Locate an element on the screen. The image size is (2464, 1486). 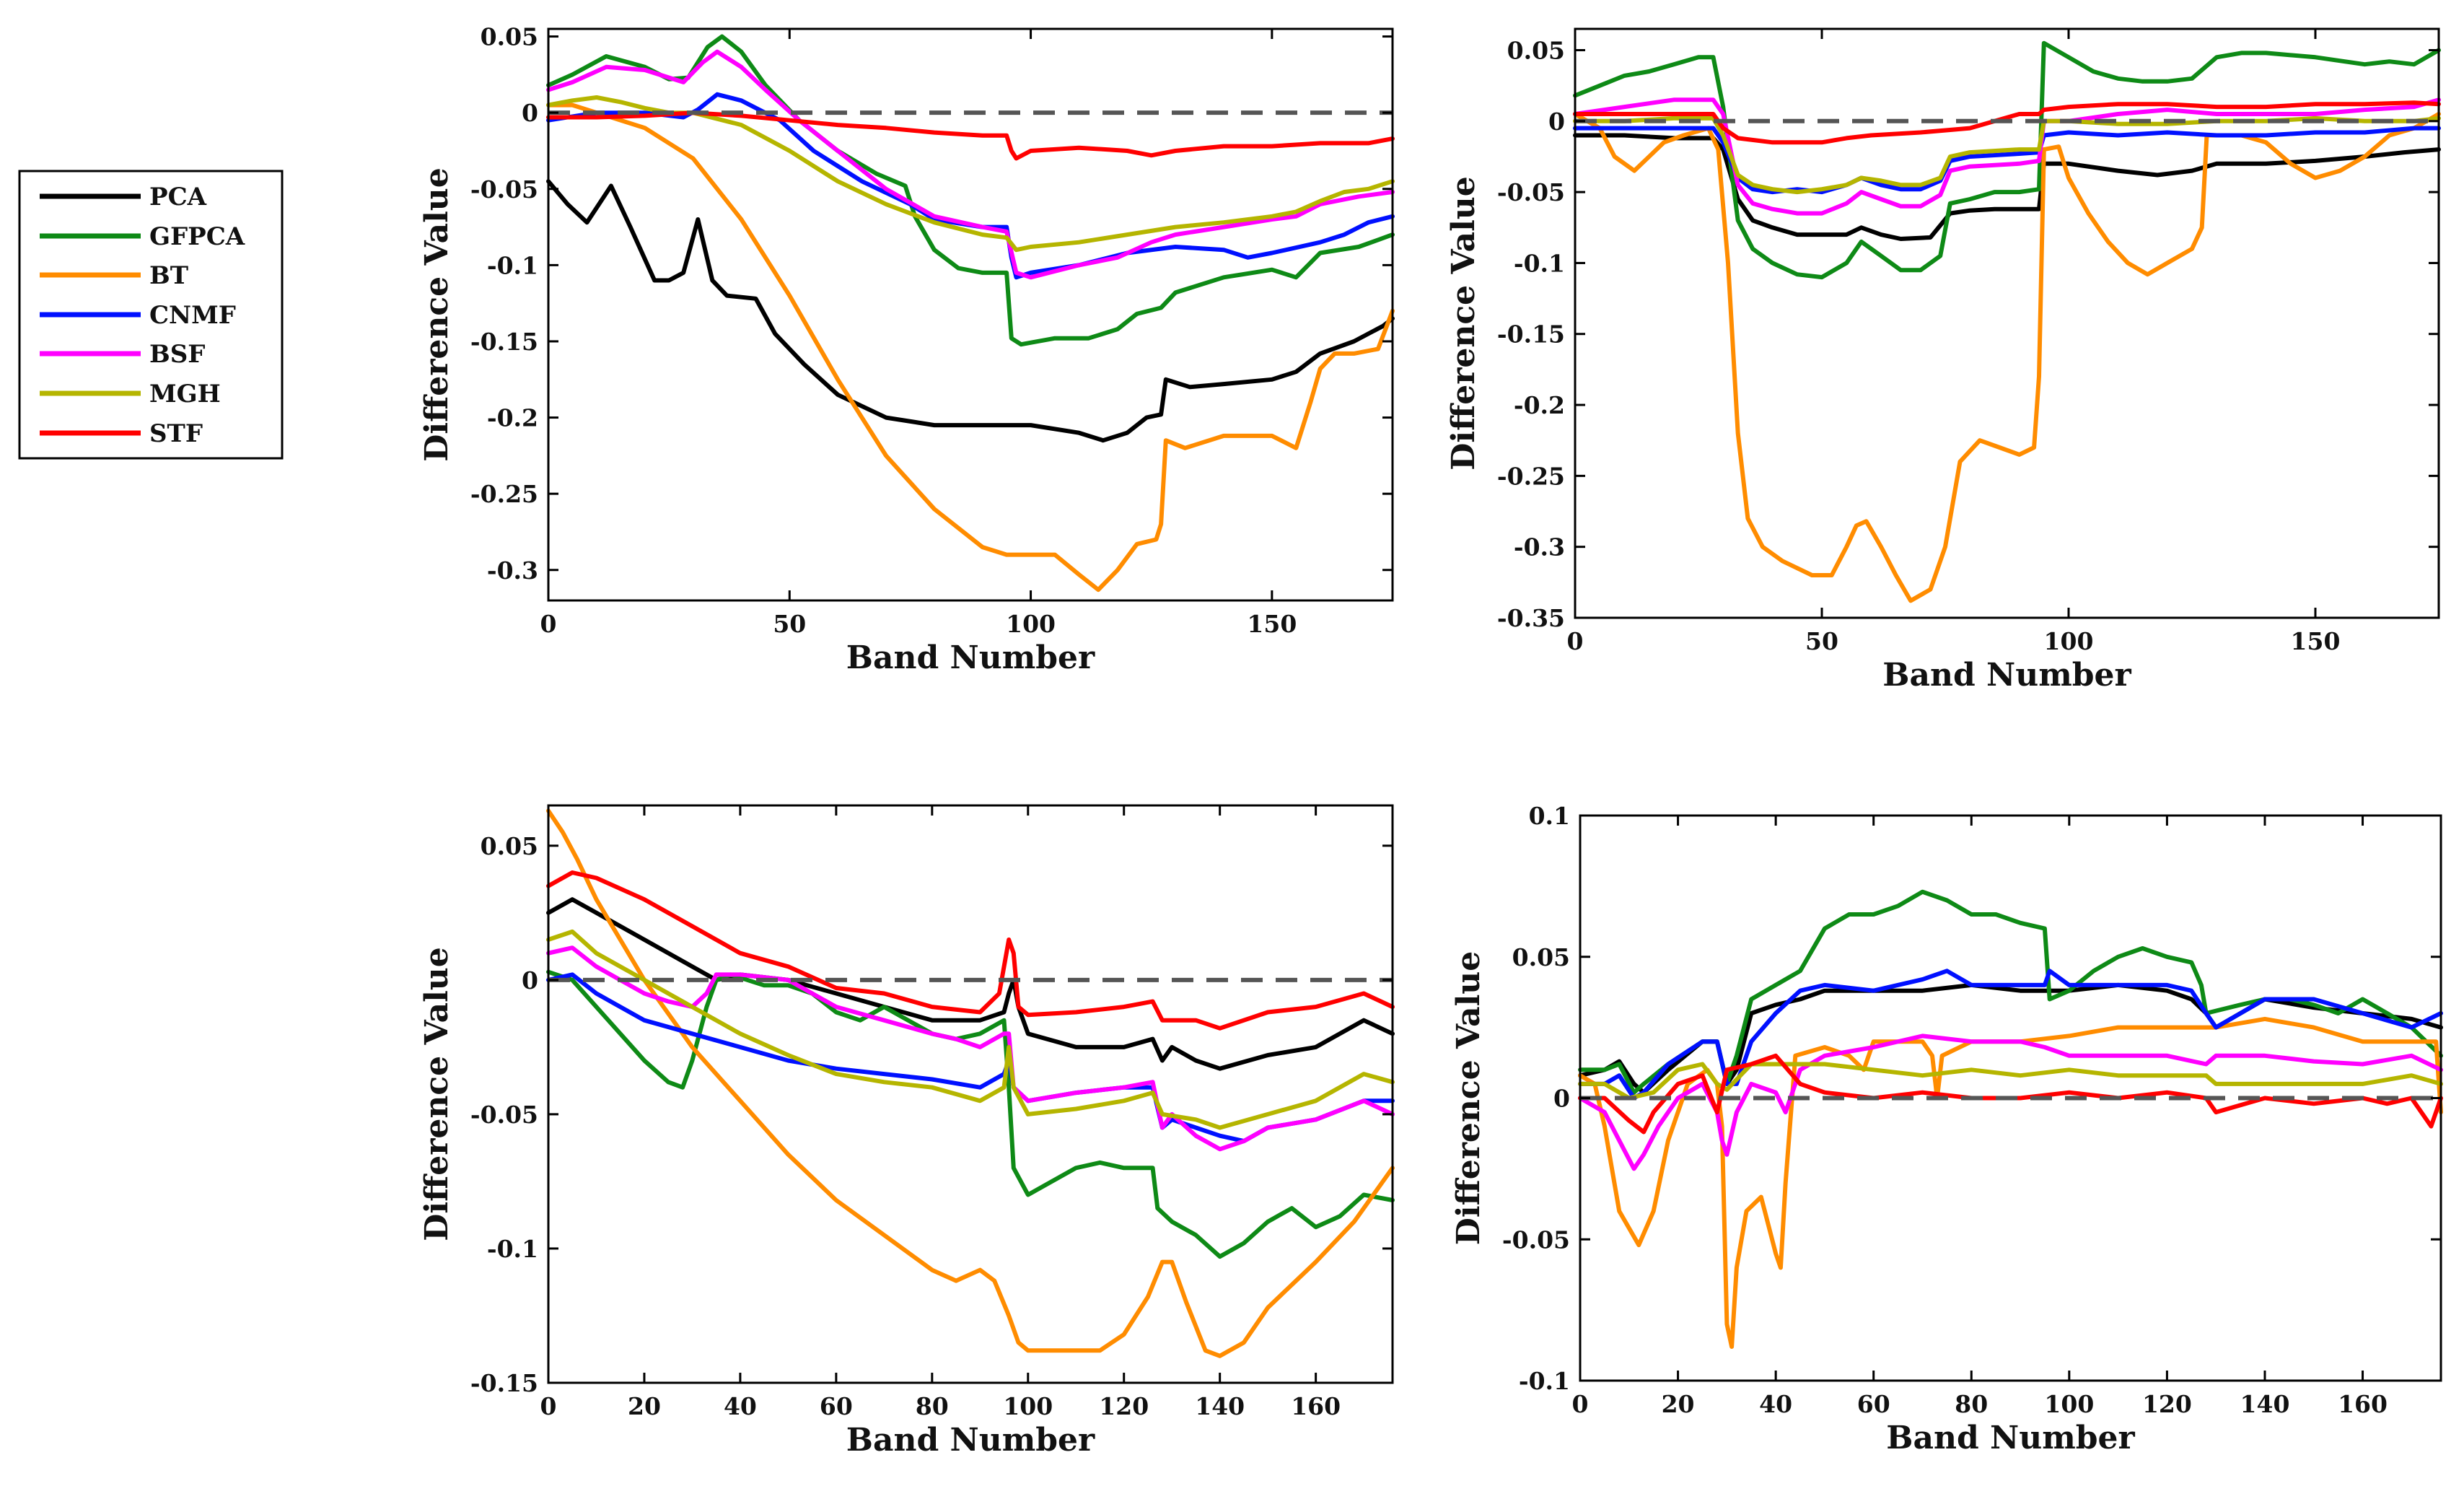
legend-entry-gfpca: GFPCA is located at coordinates (142, 236).